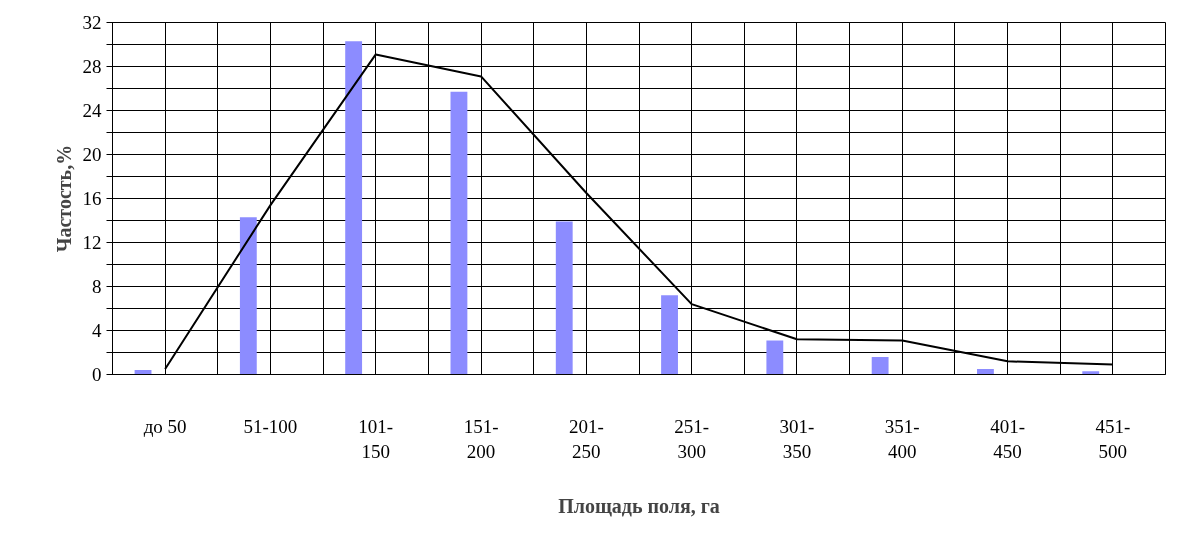  Describe the element at coordinates (797, 438) in the screenshot. I see `x-tick-label: 301-350` at that location.